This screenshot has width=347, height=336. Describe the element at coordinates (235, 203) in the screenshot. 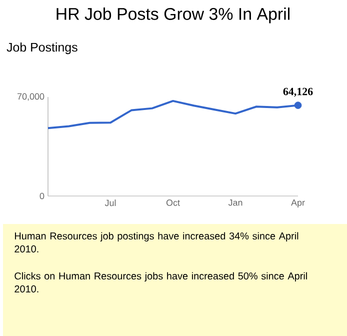

I see `x-tick-label: Jan` at that location.